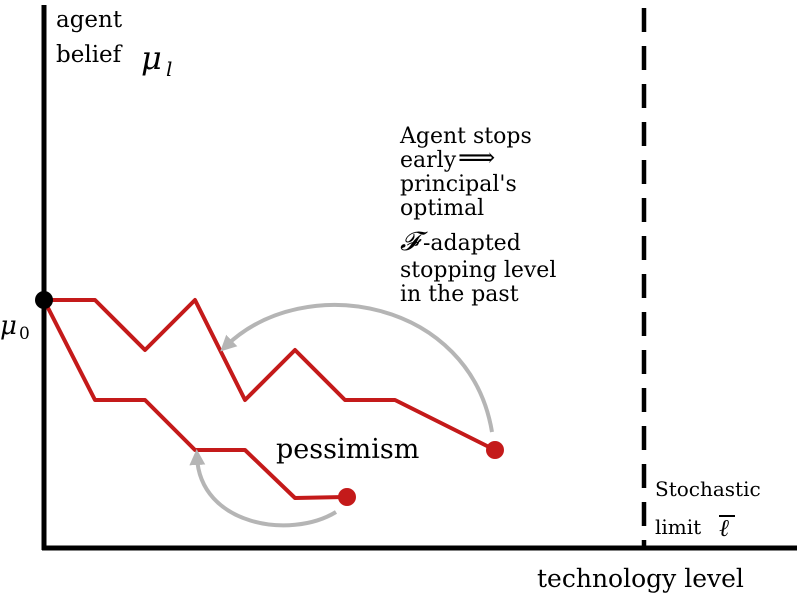 The height and width of the screenshot is (598, 810). I want to click on lower-belief-path, so click(194, 399).